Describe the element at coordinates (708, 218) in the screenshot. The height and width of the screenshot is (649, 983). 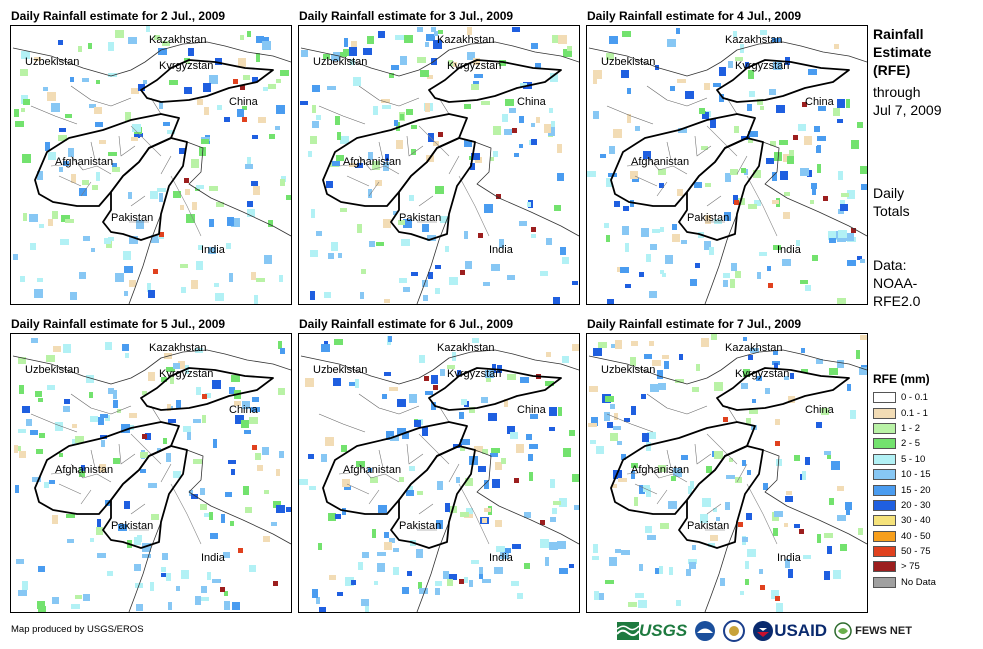
I see `country-label-pakistan: Pakistan` at that location.